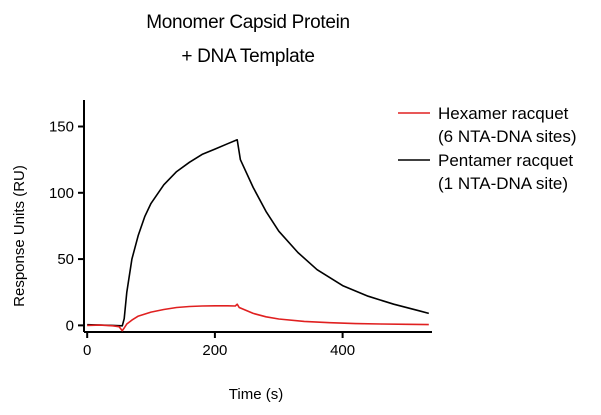 This screenshot has width=601, height=415. Describe the element at coordinates (258, 317) in the screenshot. I see `series-line-hexamer` at that location.